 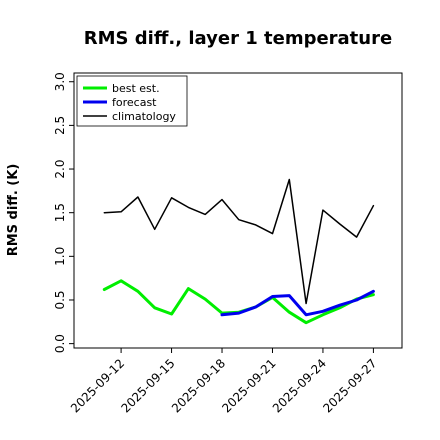 What do you see at coordinates (60, 168) in the screenshot?
I see `y-tick-label: 2.0` at bounding box center [60, 168].